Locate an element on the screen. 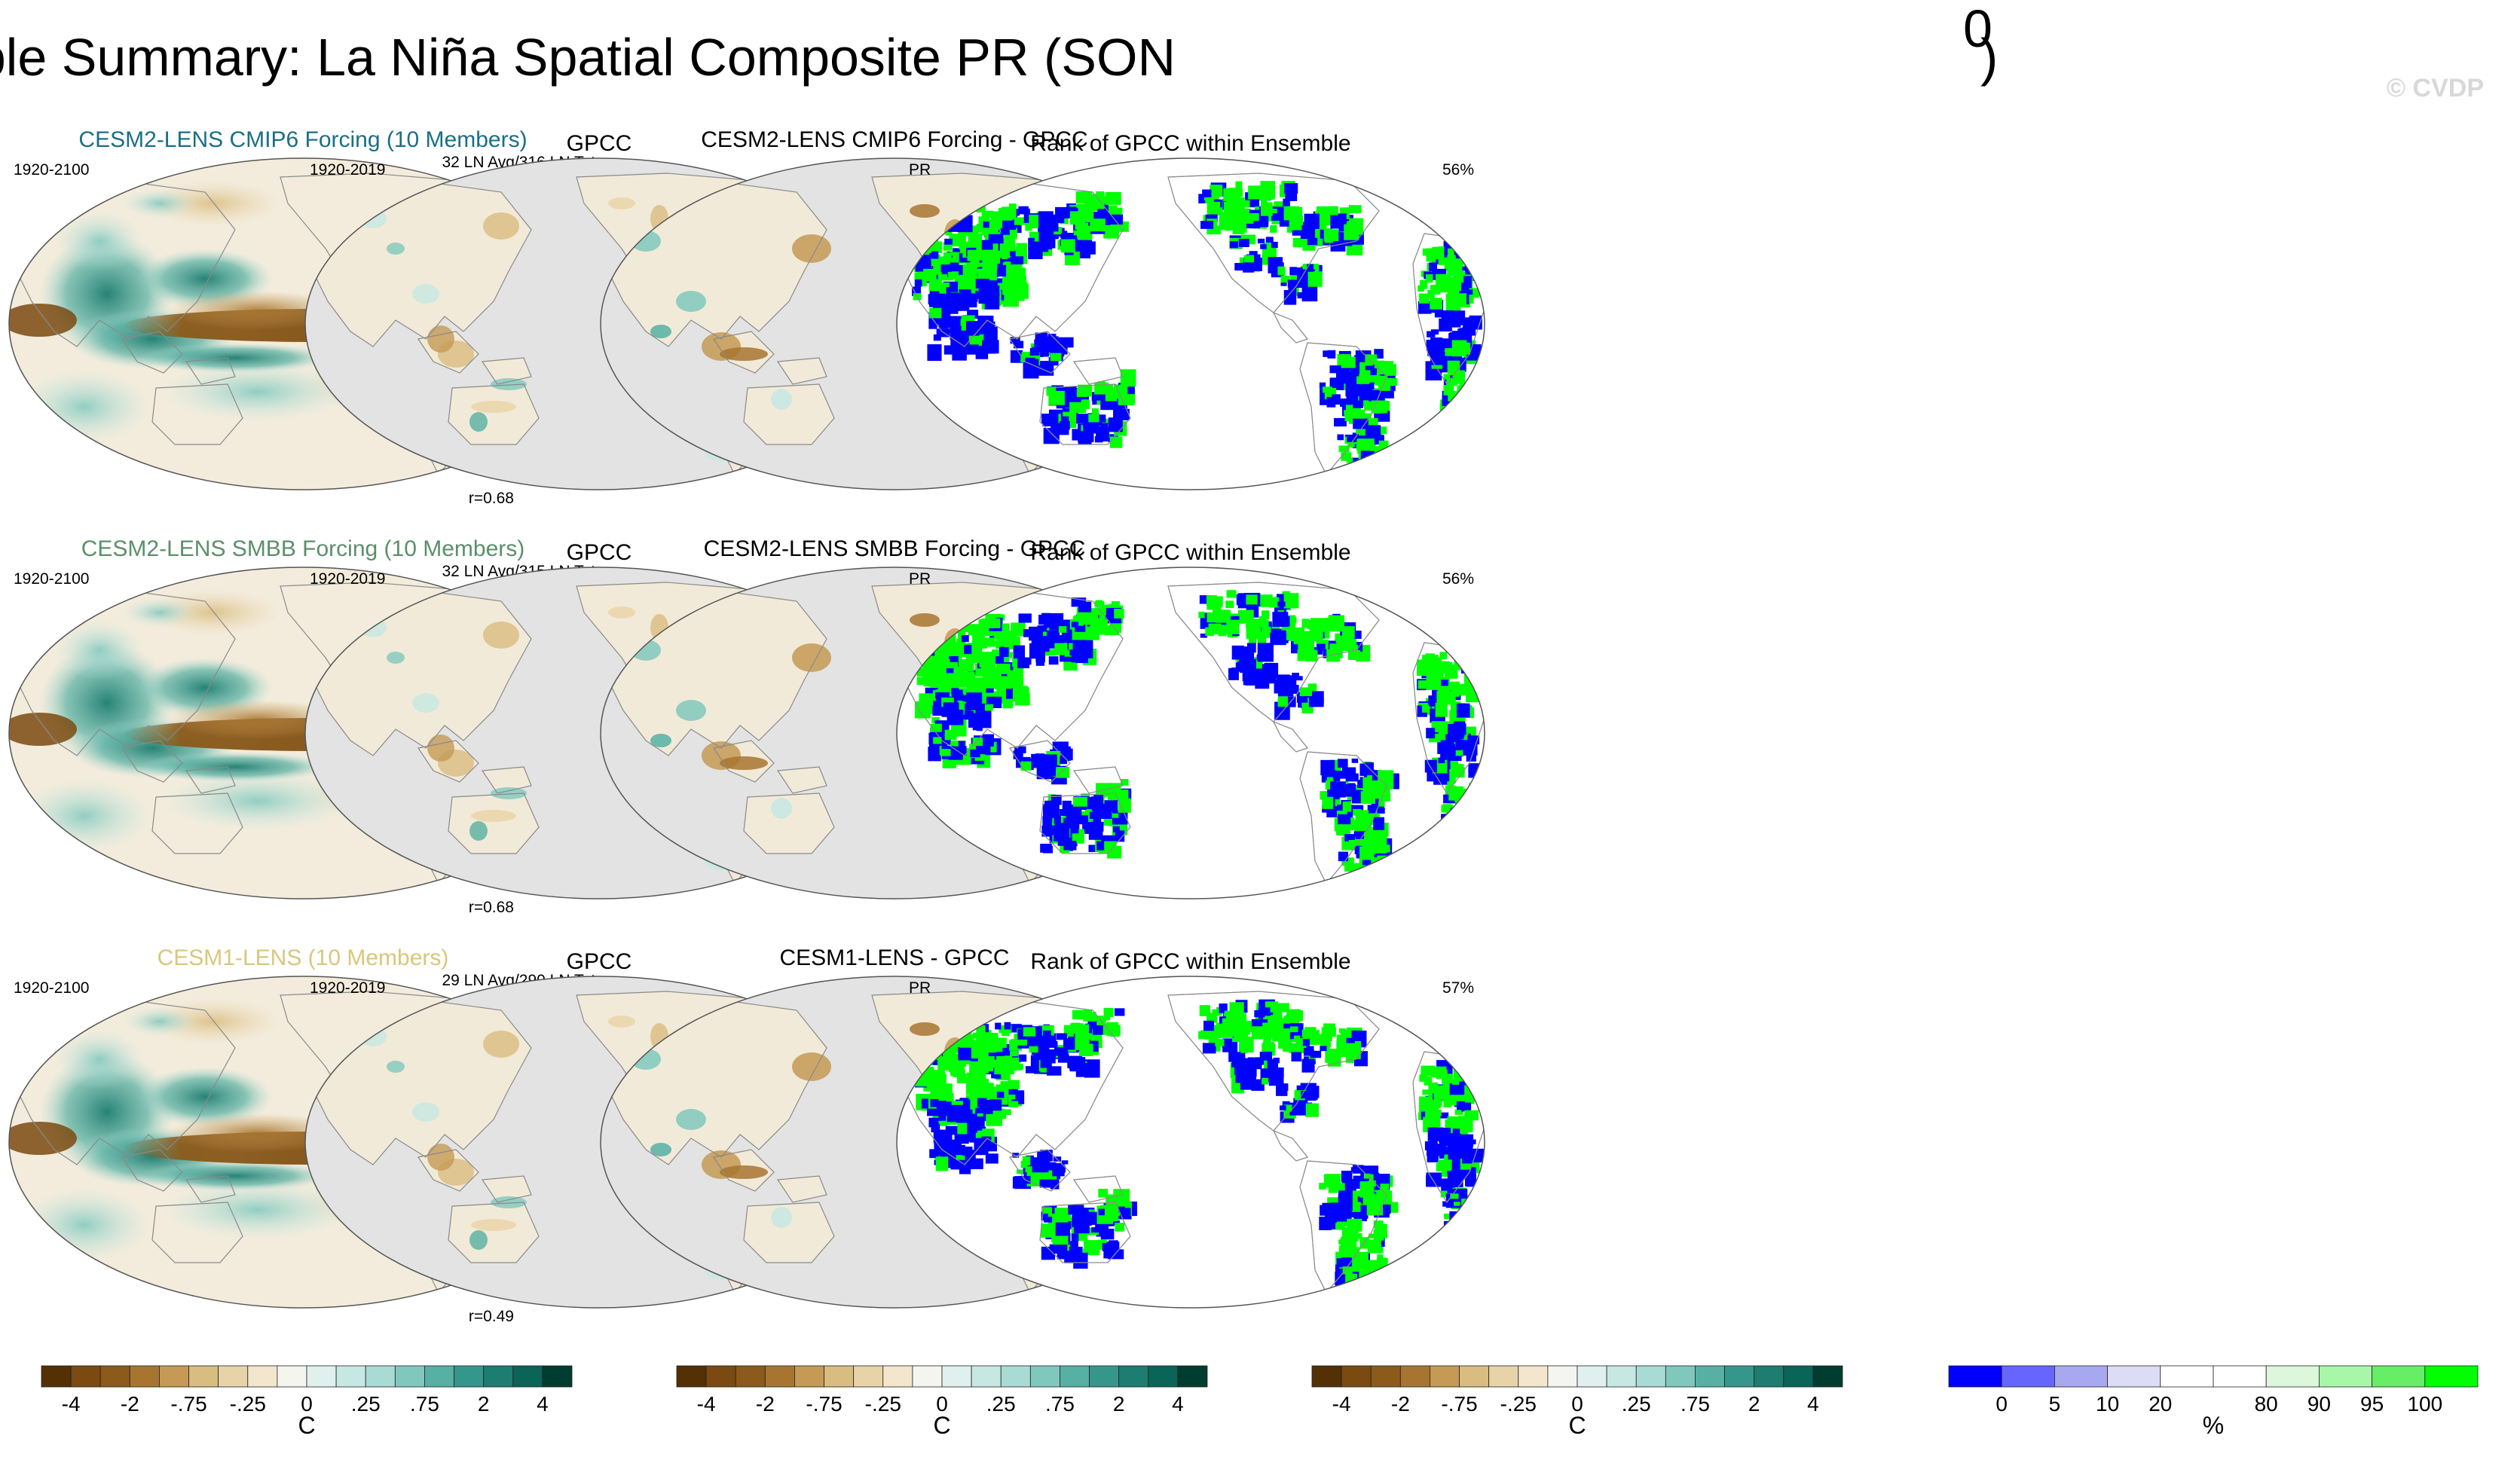 This screenshot has width=2520, height=1463. panel-title: CESM2-LENS SMBB Forcing (10 Members) is located at coordinates (303, 548).